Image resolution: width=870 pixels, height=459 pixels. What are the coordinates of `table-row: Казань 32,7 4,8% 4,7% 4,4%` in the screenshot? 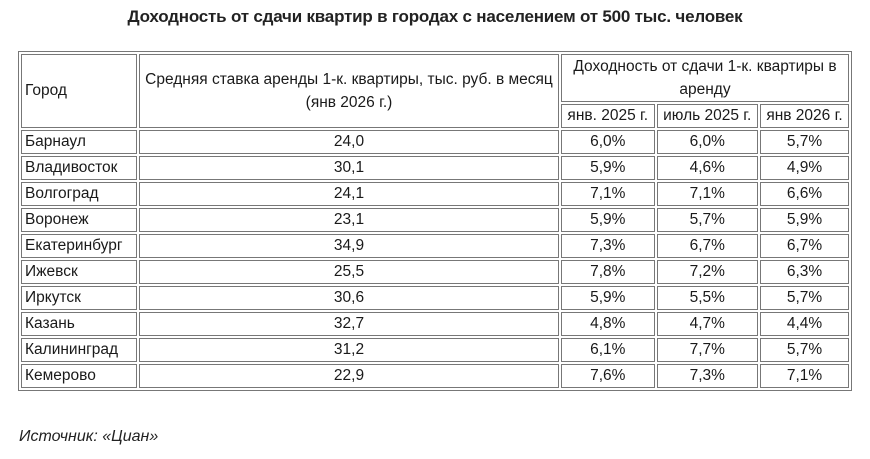 It's located at (435, 324).